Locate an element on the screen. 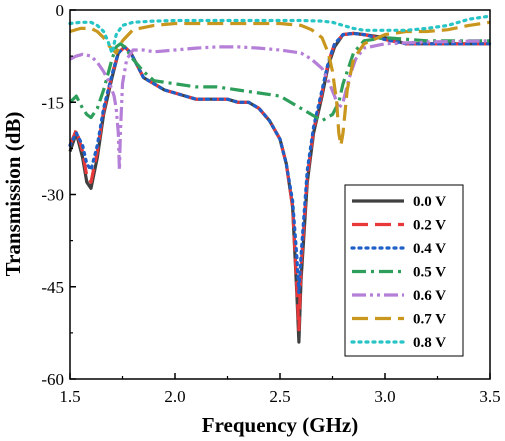 This screenshot has height=441, width=505. x-tick-label: 2.0 is located at coordinates (174, 396).